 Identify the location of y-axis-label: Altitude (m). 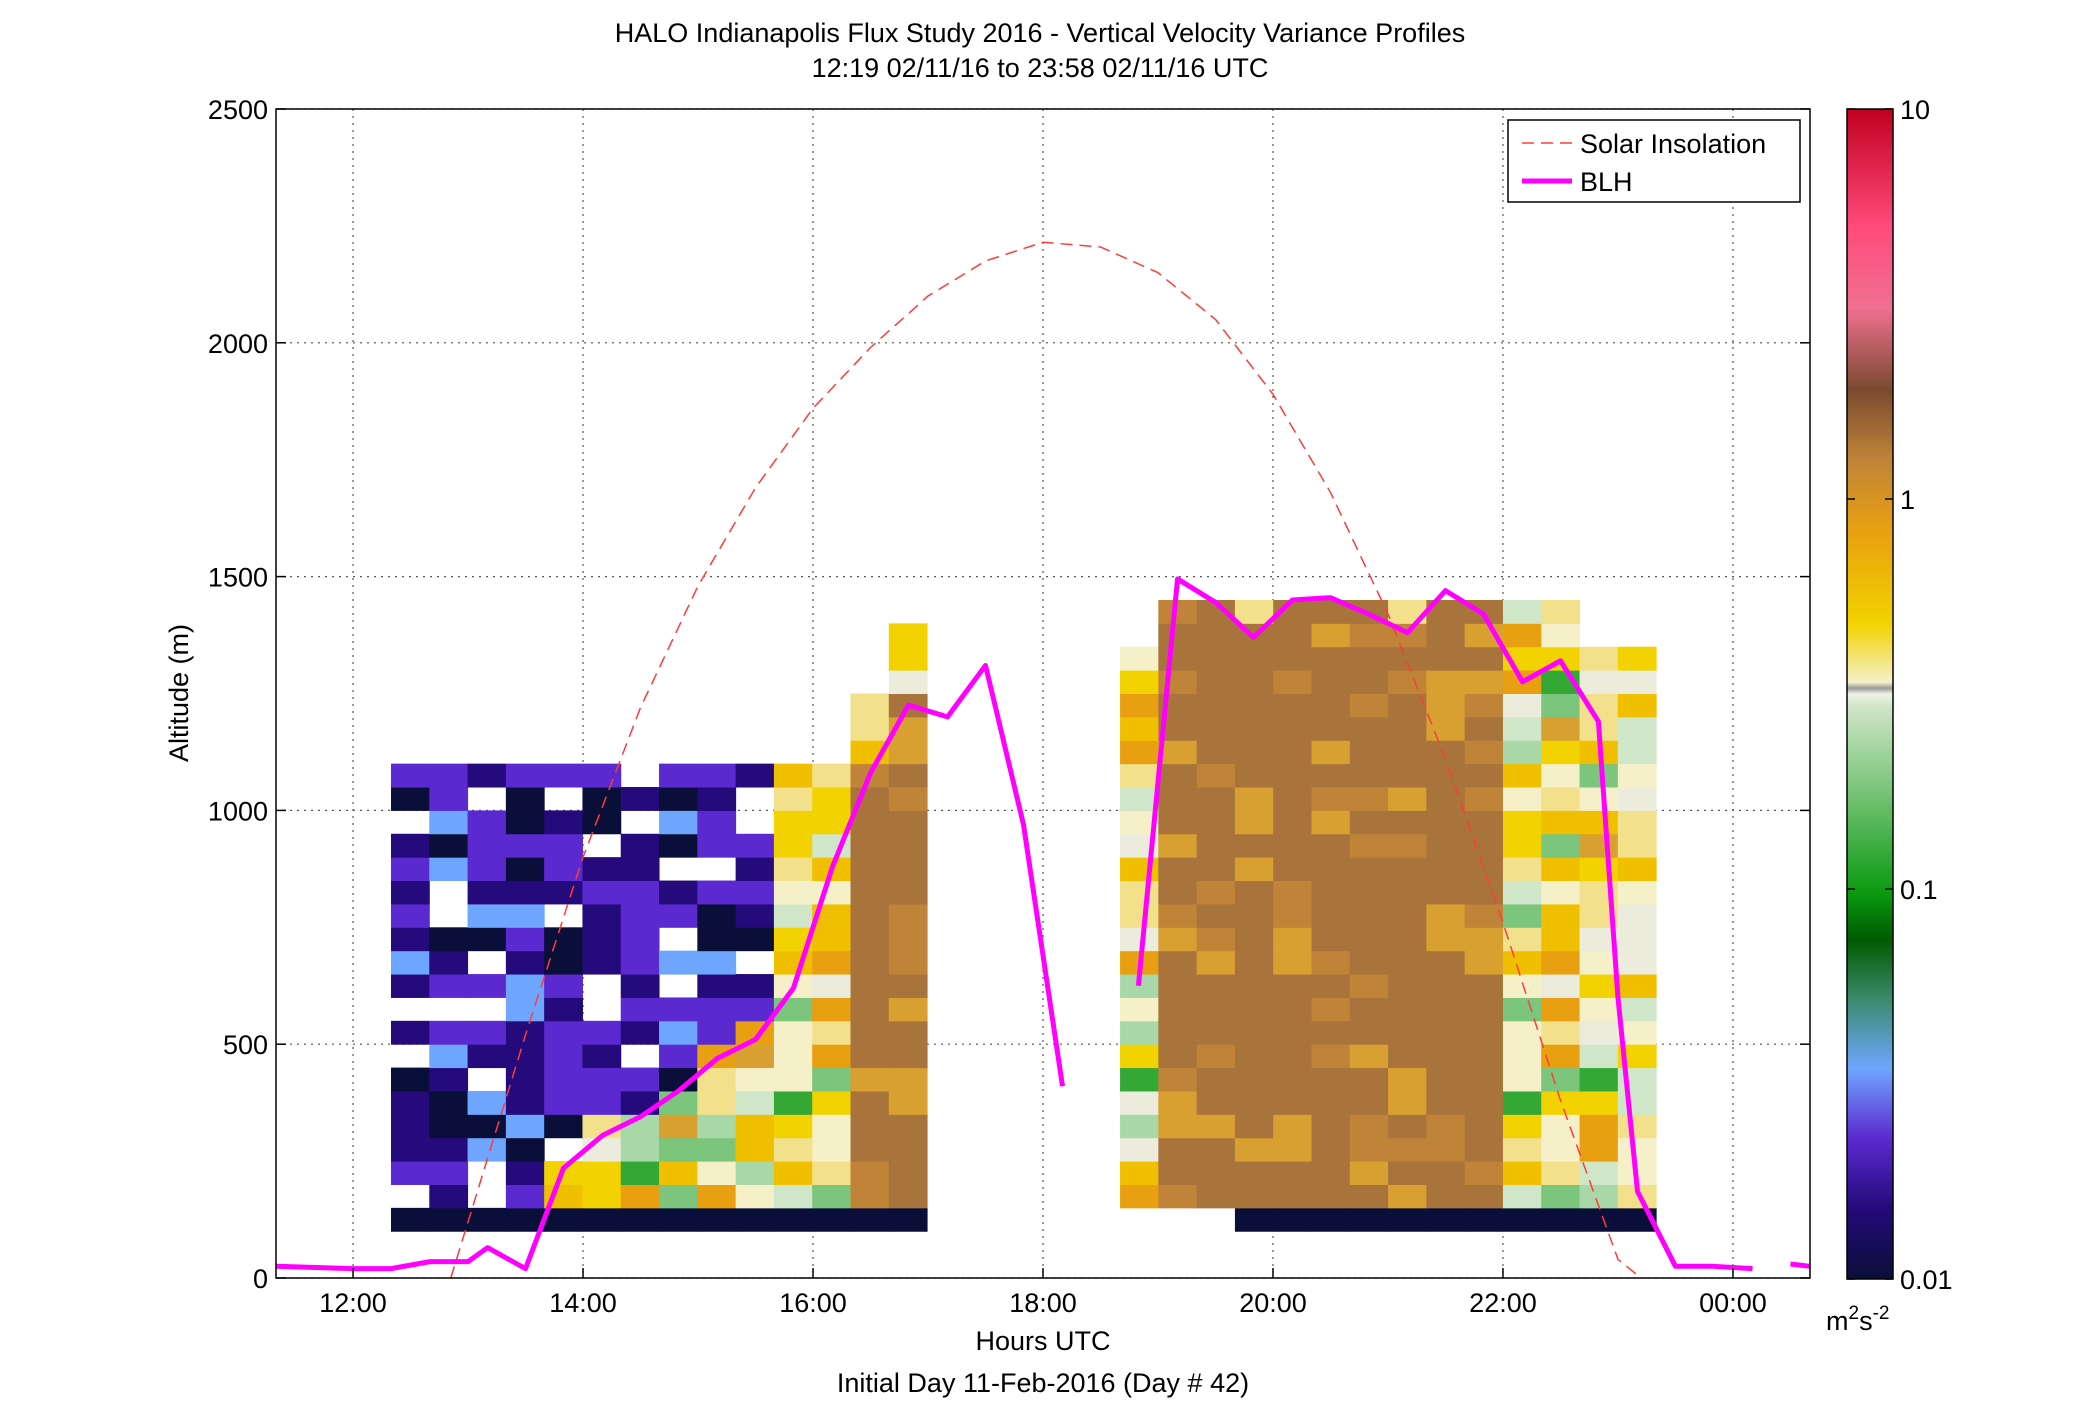
(179, 693).